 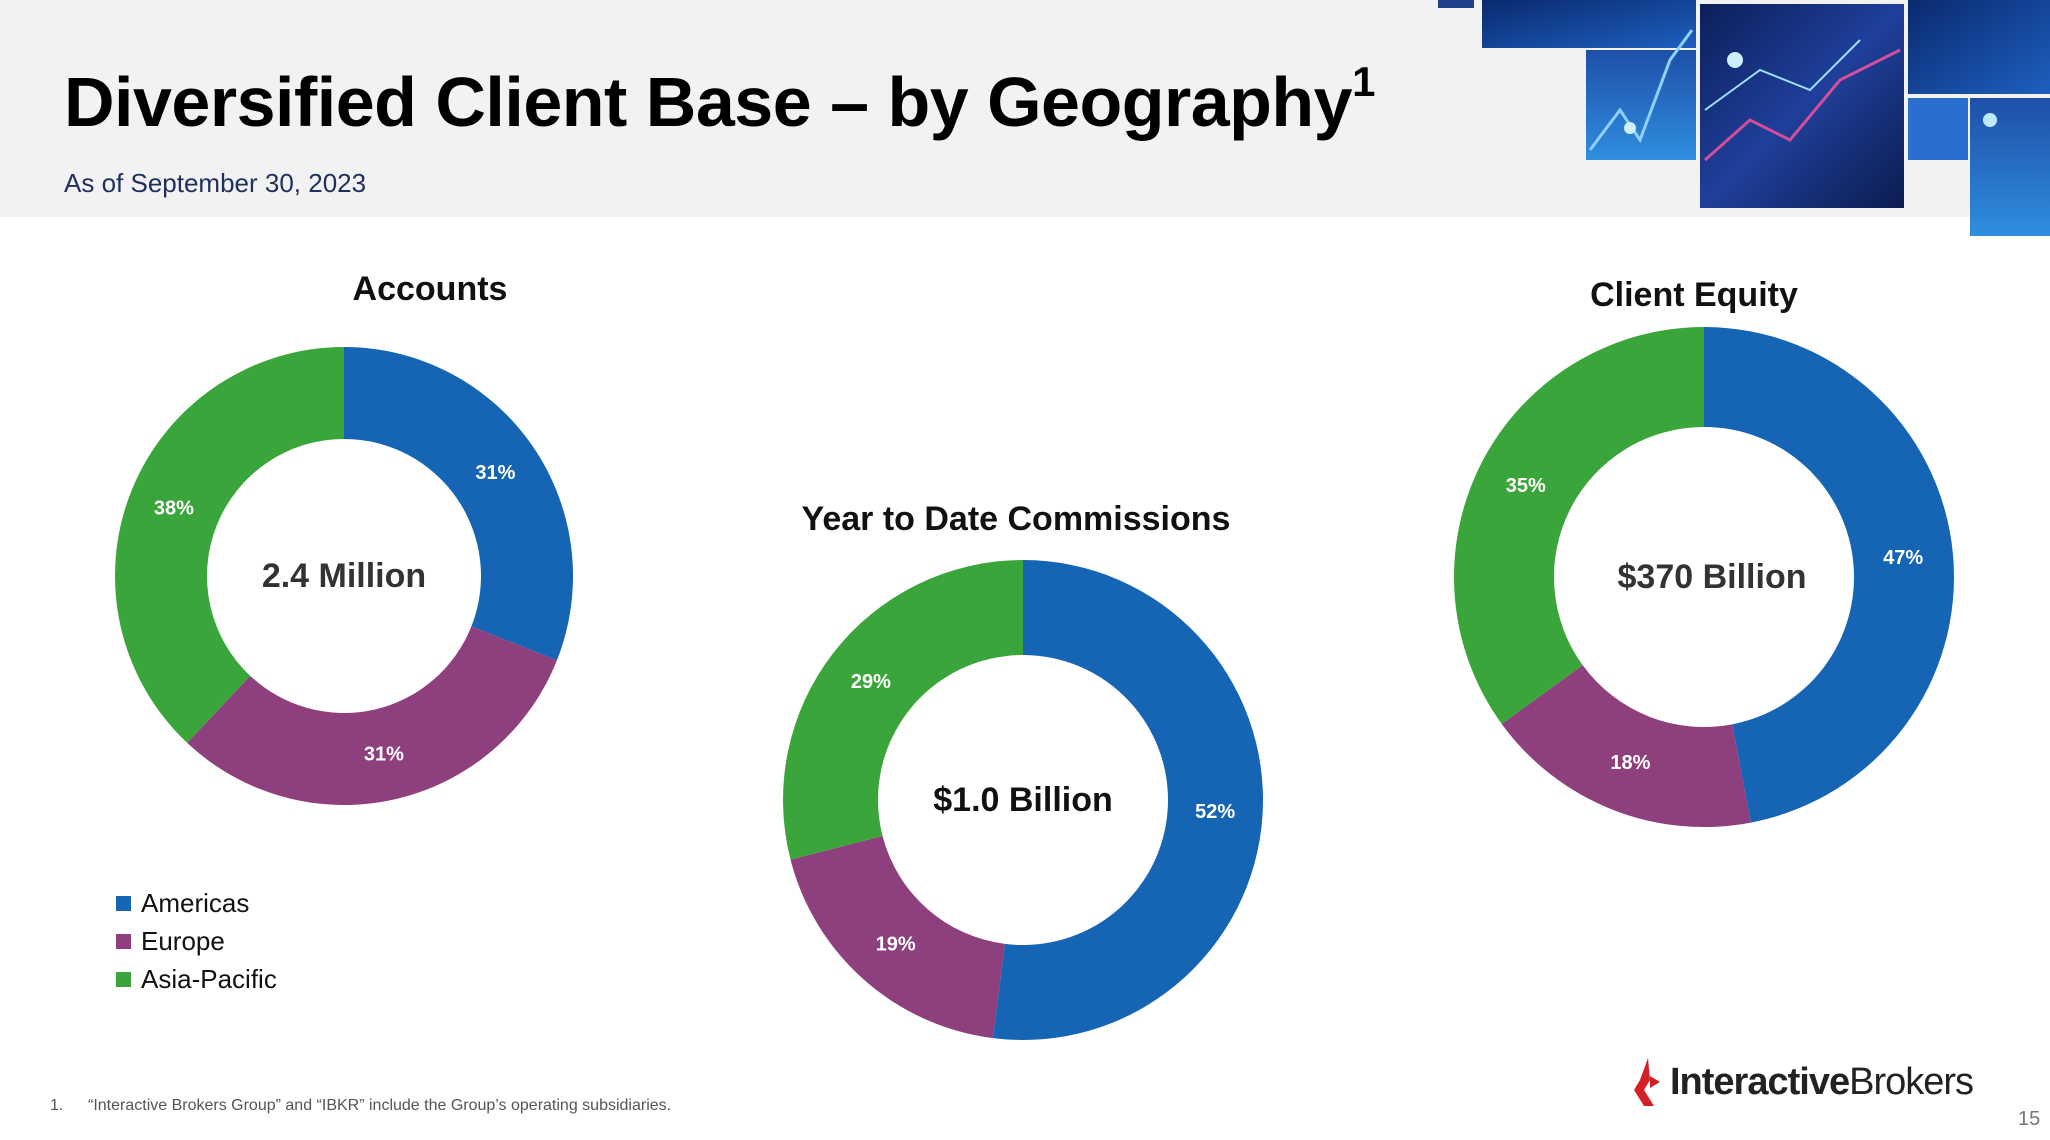 I want to click on client-equity-chart-title: Client Equity, so click(x=1694, y=295).